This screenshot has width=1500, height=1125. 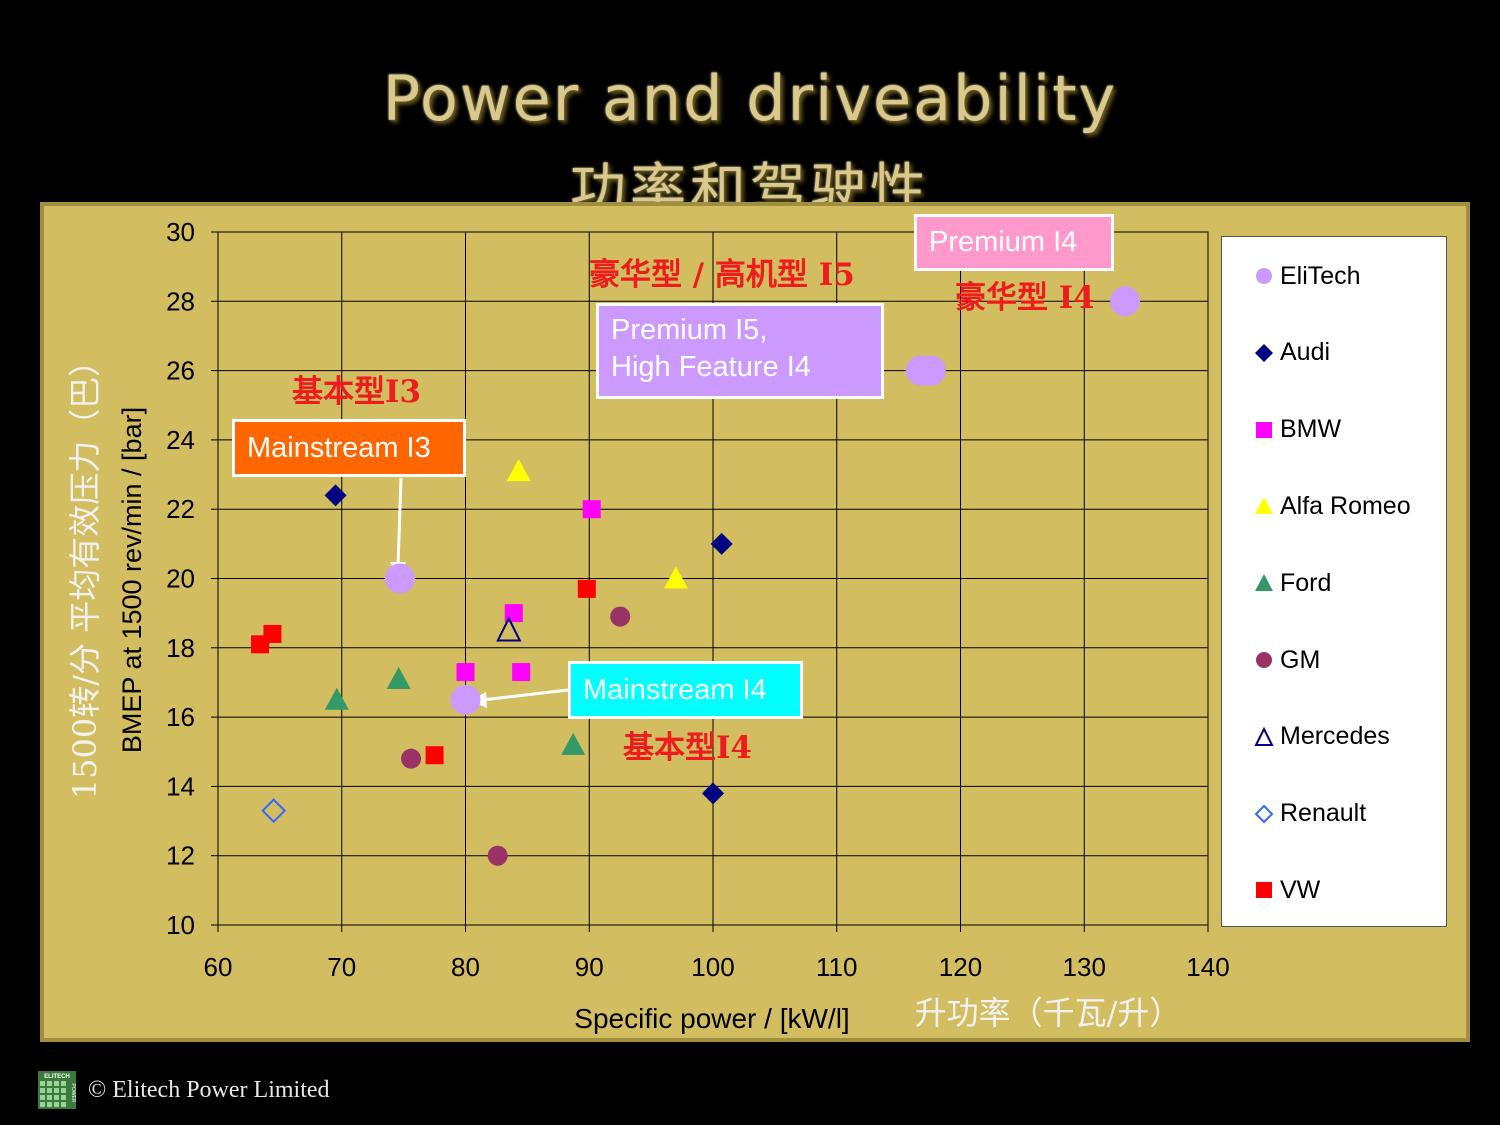 I want to click on x-axis-label-zh: 升功率（千瓦/升）, so click(x=1048, y=1013).